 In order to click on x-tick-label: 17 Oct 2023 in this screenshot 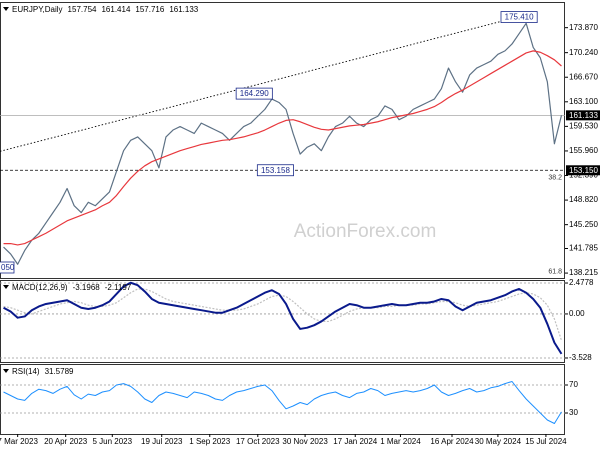, I will do `click(258, 441)`.